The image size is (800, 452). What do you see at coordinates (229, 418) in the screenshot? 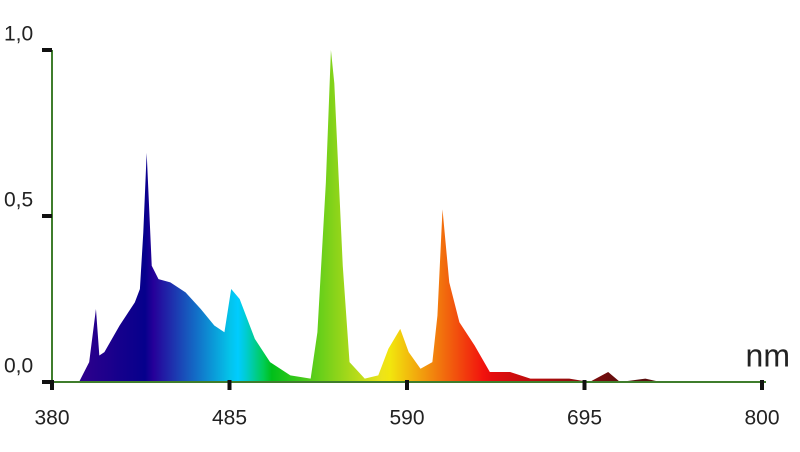
I see `x-tick-label: 485` at bounding box center [229, 418].